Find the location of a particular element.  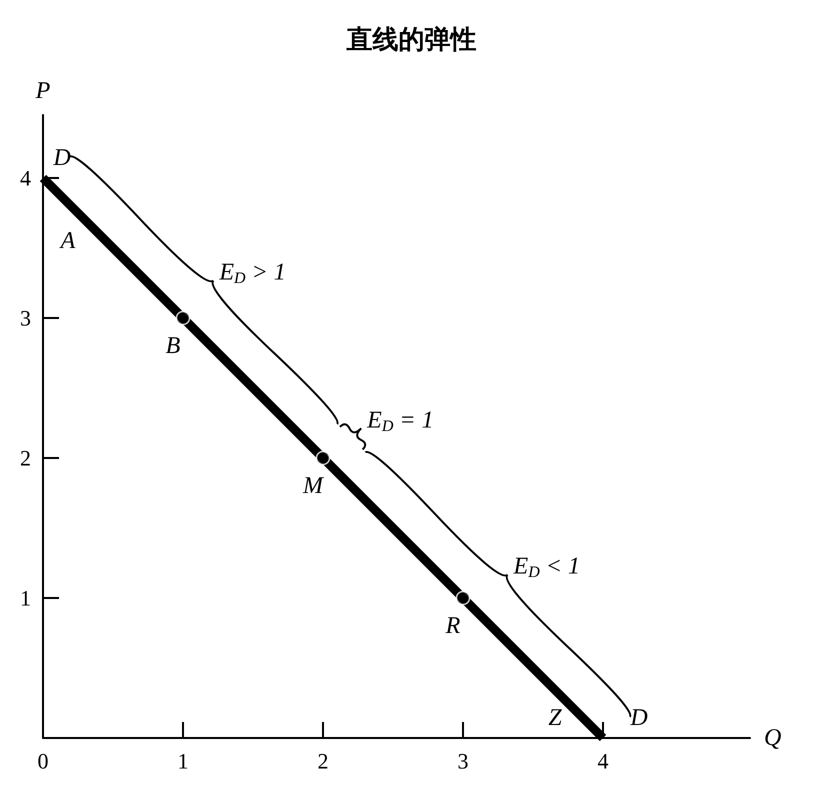

x-tick-label: 1 is located at coordinates (183, 761).